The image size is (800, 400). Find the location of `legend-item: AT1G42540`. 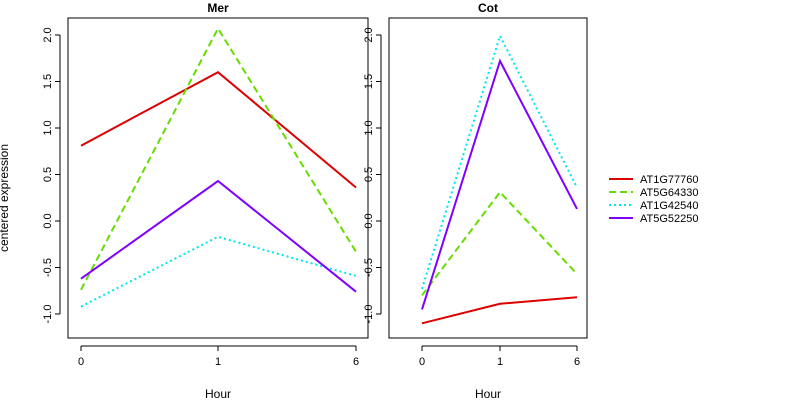

legend-item: AT1G42540 is located at coordinates (654, 206).